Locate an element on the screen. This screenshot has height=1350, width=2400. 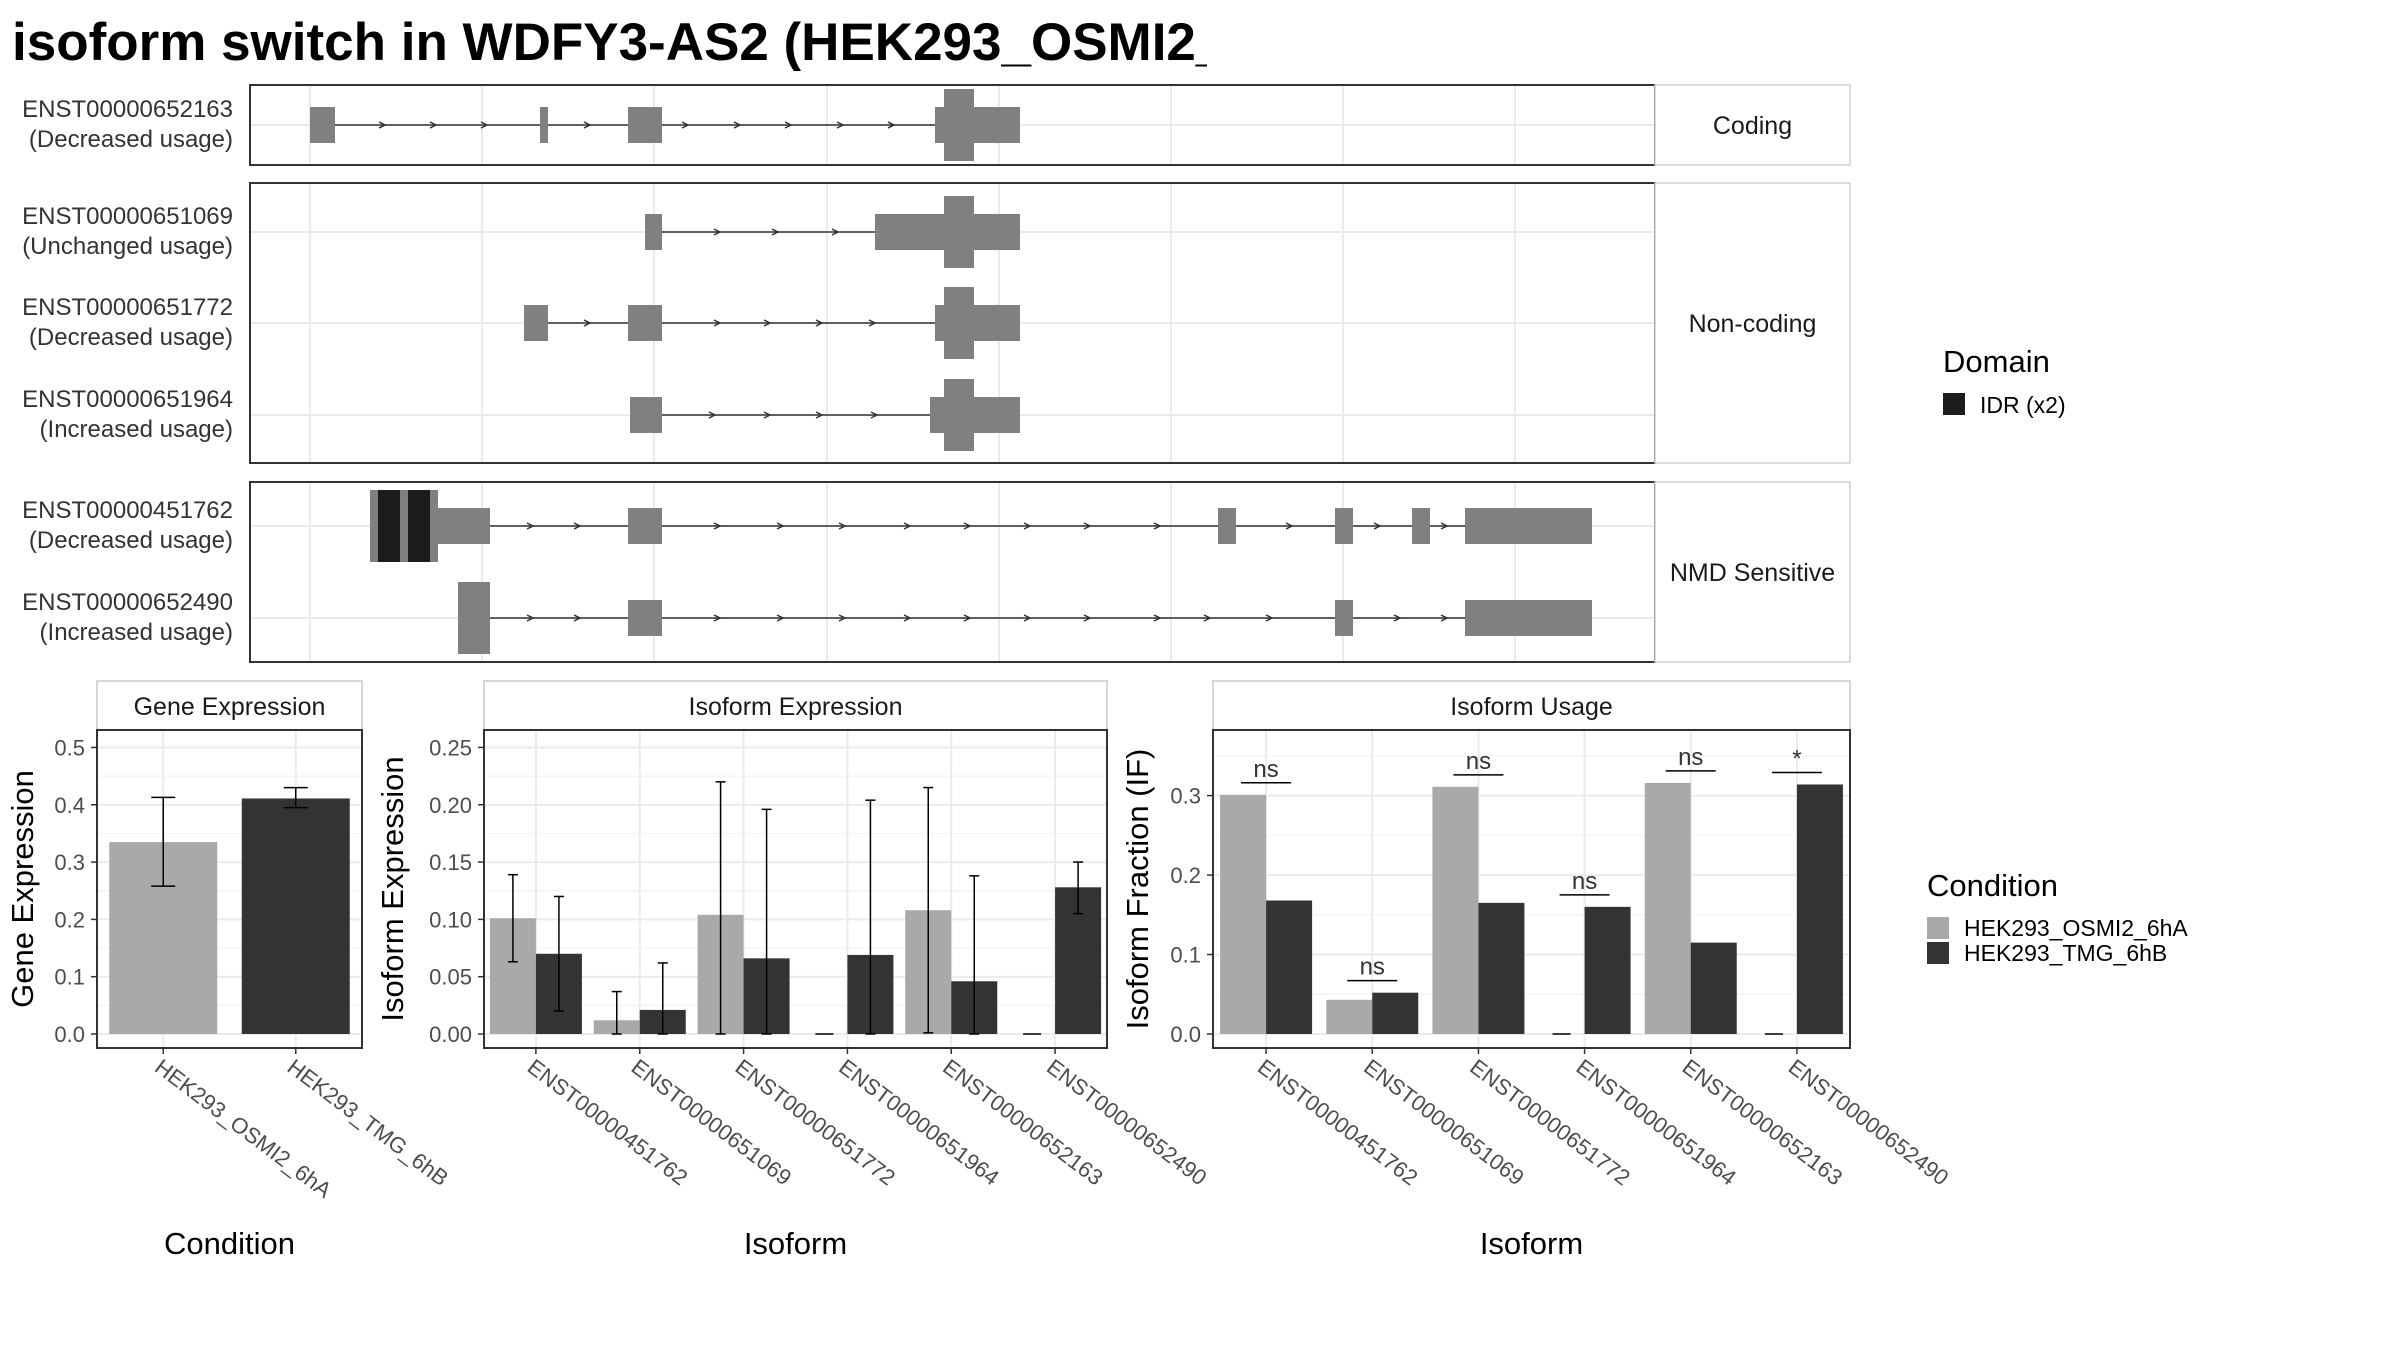
domain-legend-label: IDR (x2) is located at coordinates (2023, 405).